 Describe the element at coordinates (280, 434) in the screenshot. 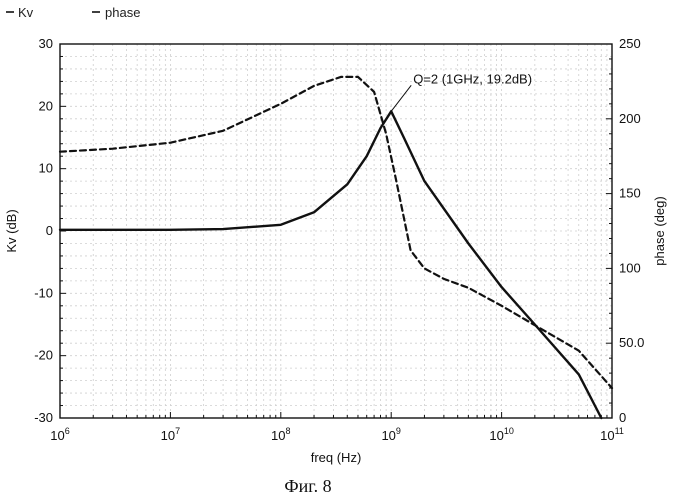

I see `x-tick-label: 10⁸` at that location.